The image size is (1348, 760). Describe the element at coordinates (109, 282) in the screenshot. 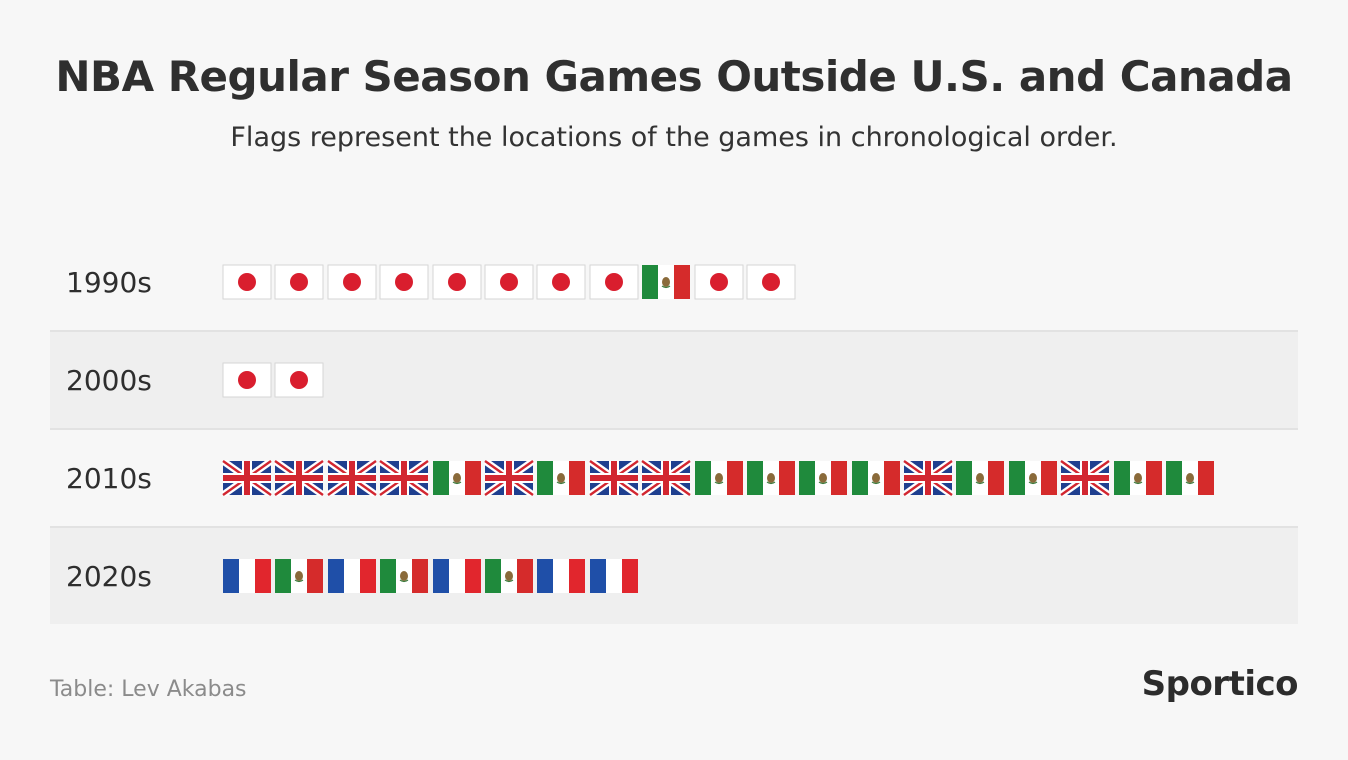

I see `decade-label: 1990s` at that location.